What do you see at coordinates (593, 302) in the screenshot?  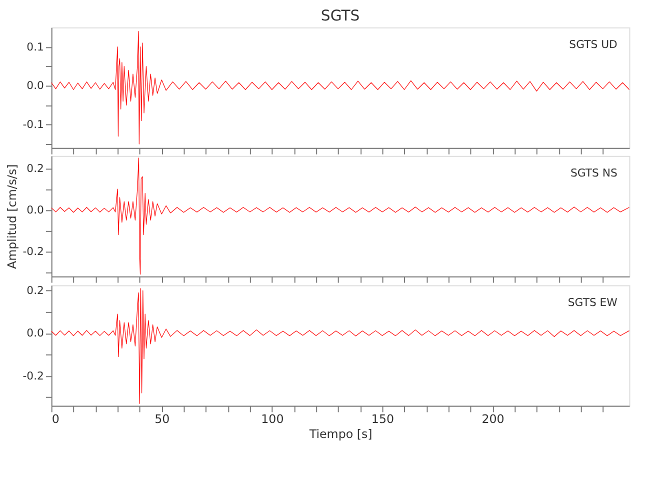 I see `annotation: SGTS EW` at bounding box center [593, 302].